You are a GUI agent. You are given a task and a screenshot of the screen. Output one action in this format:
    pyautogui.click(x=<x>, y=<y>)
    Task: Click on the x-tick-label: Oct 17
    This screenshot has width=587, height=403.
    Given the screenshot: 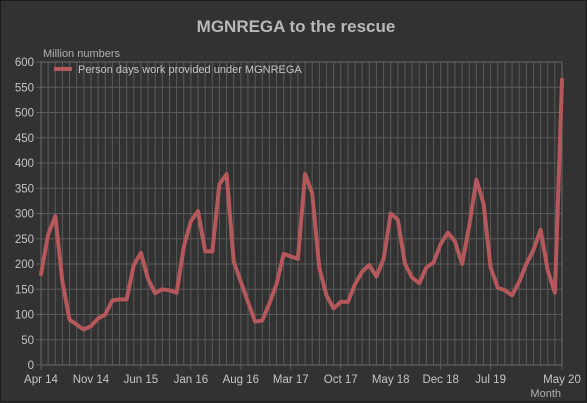 What is the action you would take?
    pyautogui.click(x=341, y=380)
    